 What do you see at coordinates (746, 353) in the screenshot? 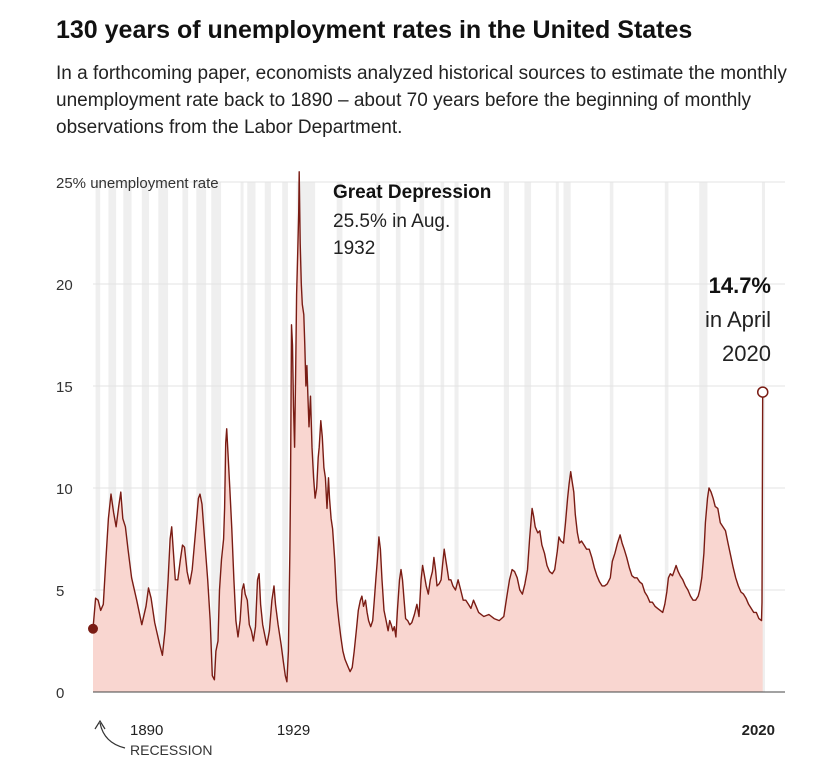
I see `annotation-line: 2020` at bounding box center [746, 353].